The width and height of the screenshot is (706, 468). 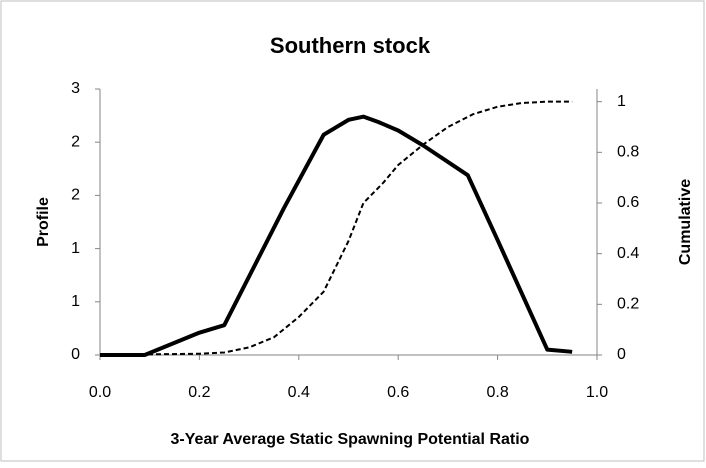 What do you see at coordinates (75, 354) in the screenshot?
I see `y-tick-label: 0` at bounding box center [75, 354].